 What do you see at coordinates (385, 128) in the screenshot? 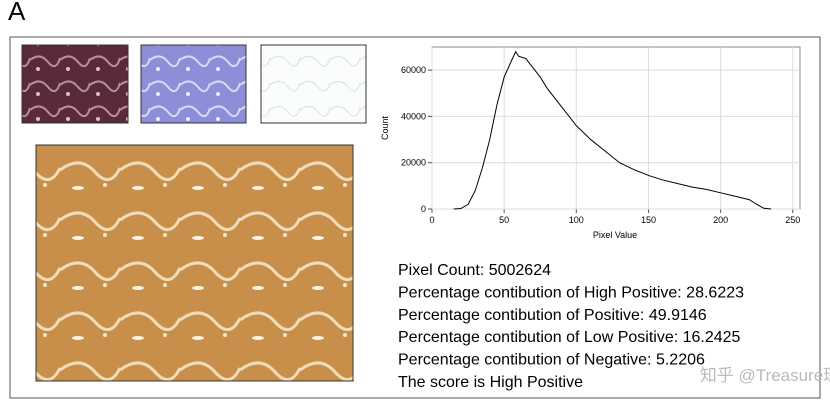
I see `y-axis-label: Count` at bounding box center [385, 128].